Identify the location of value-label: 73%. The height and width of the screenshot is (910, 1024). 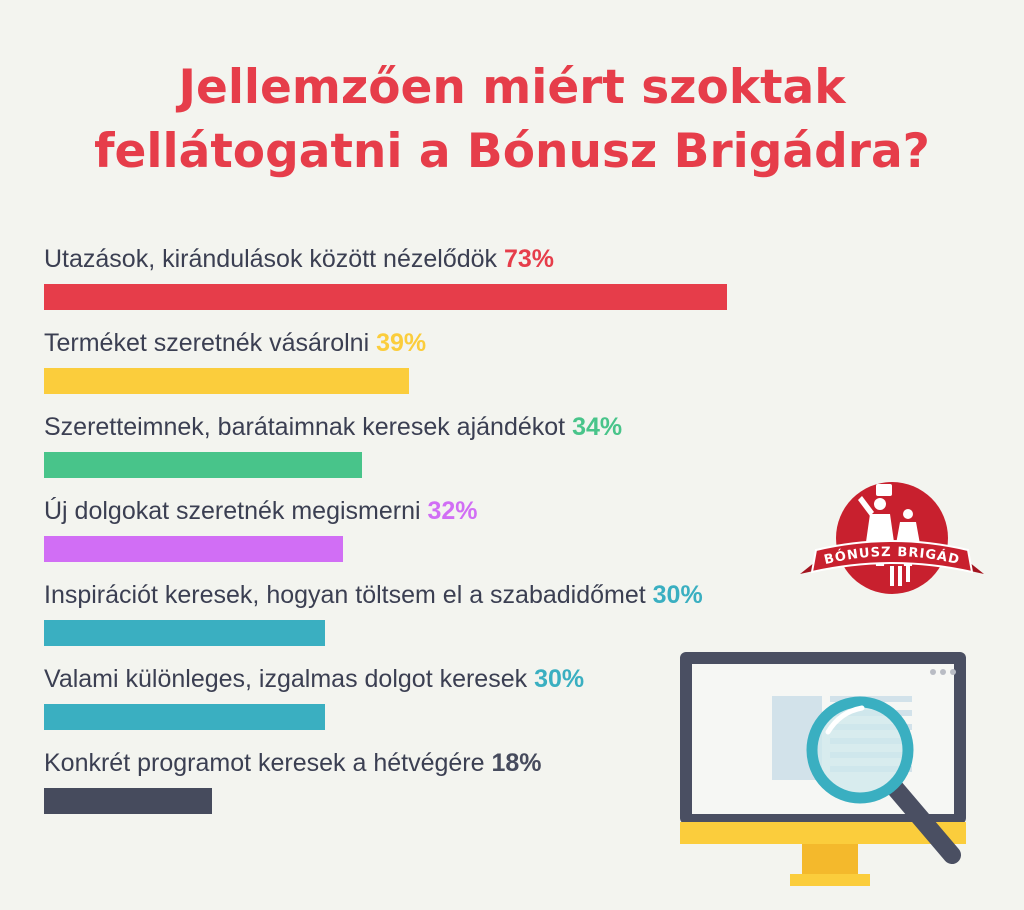
(529, 259).